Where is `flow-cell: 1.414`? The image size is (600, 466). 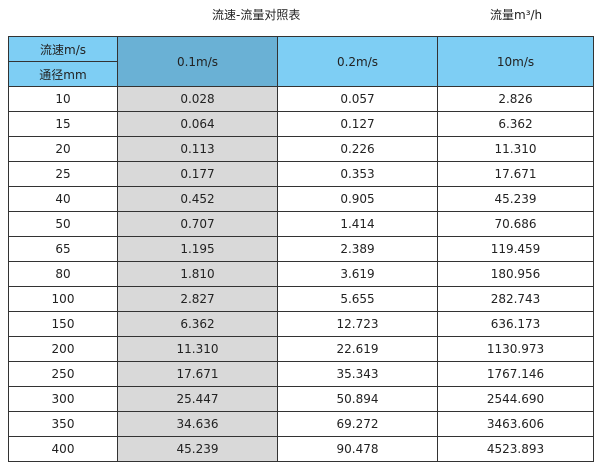
flow-cell: 1.414 is located at coordinates (357, 224).